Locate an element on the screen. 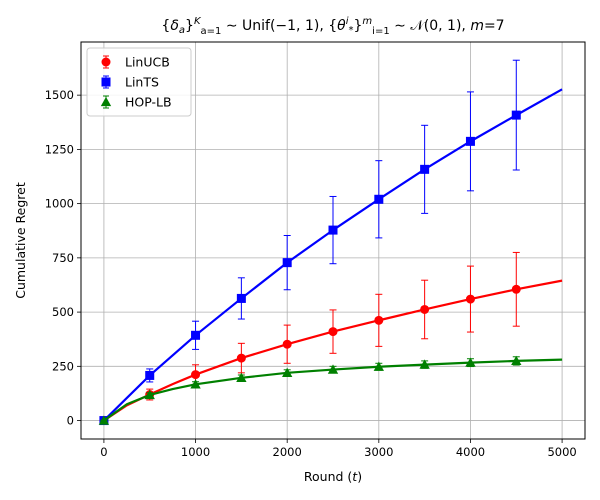  y-tick-label: 250 is located at coordinates (63, 366).